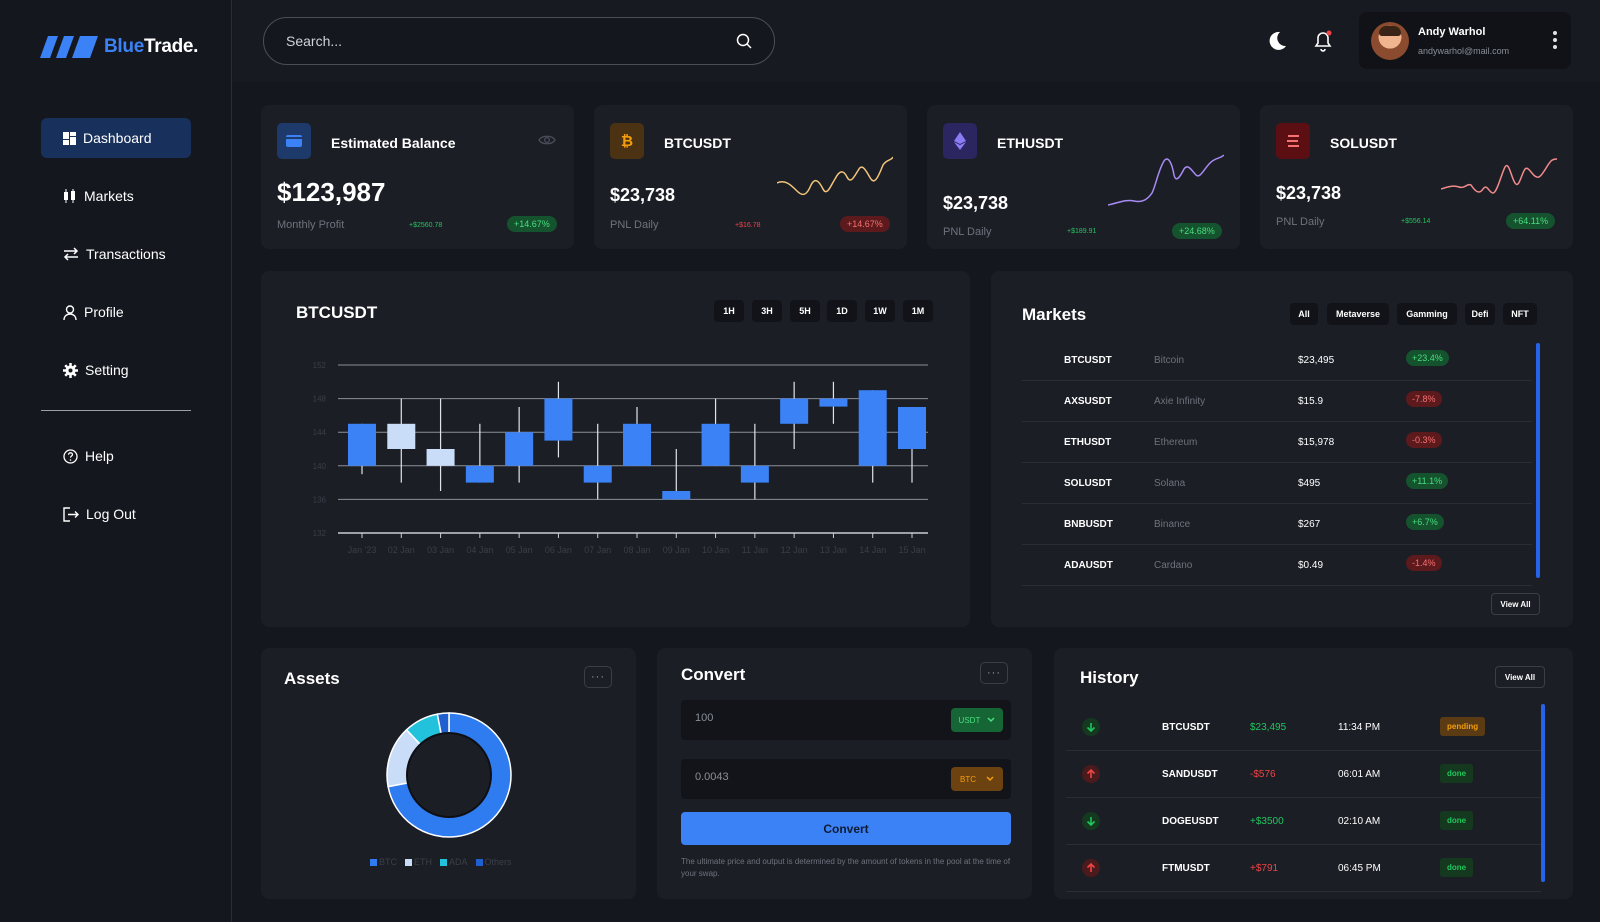  I want to click on markets-view-all-button: View All, so click(1515, 604).